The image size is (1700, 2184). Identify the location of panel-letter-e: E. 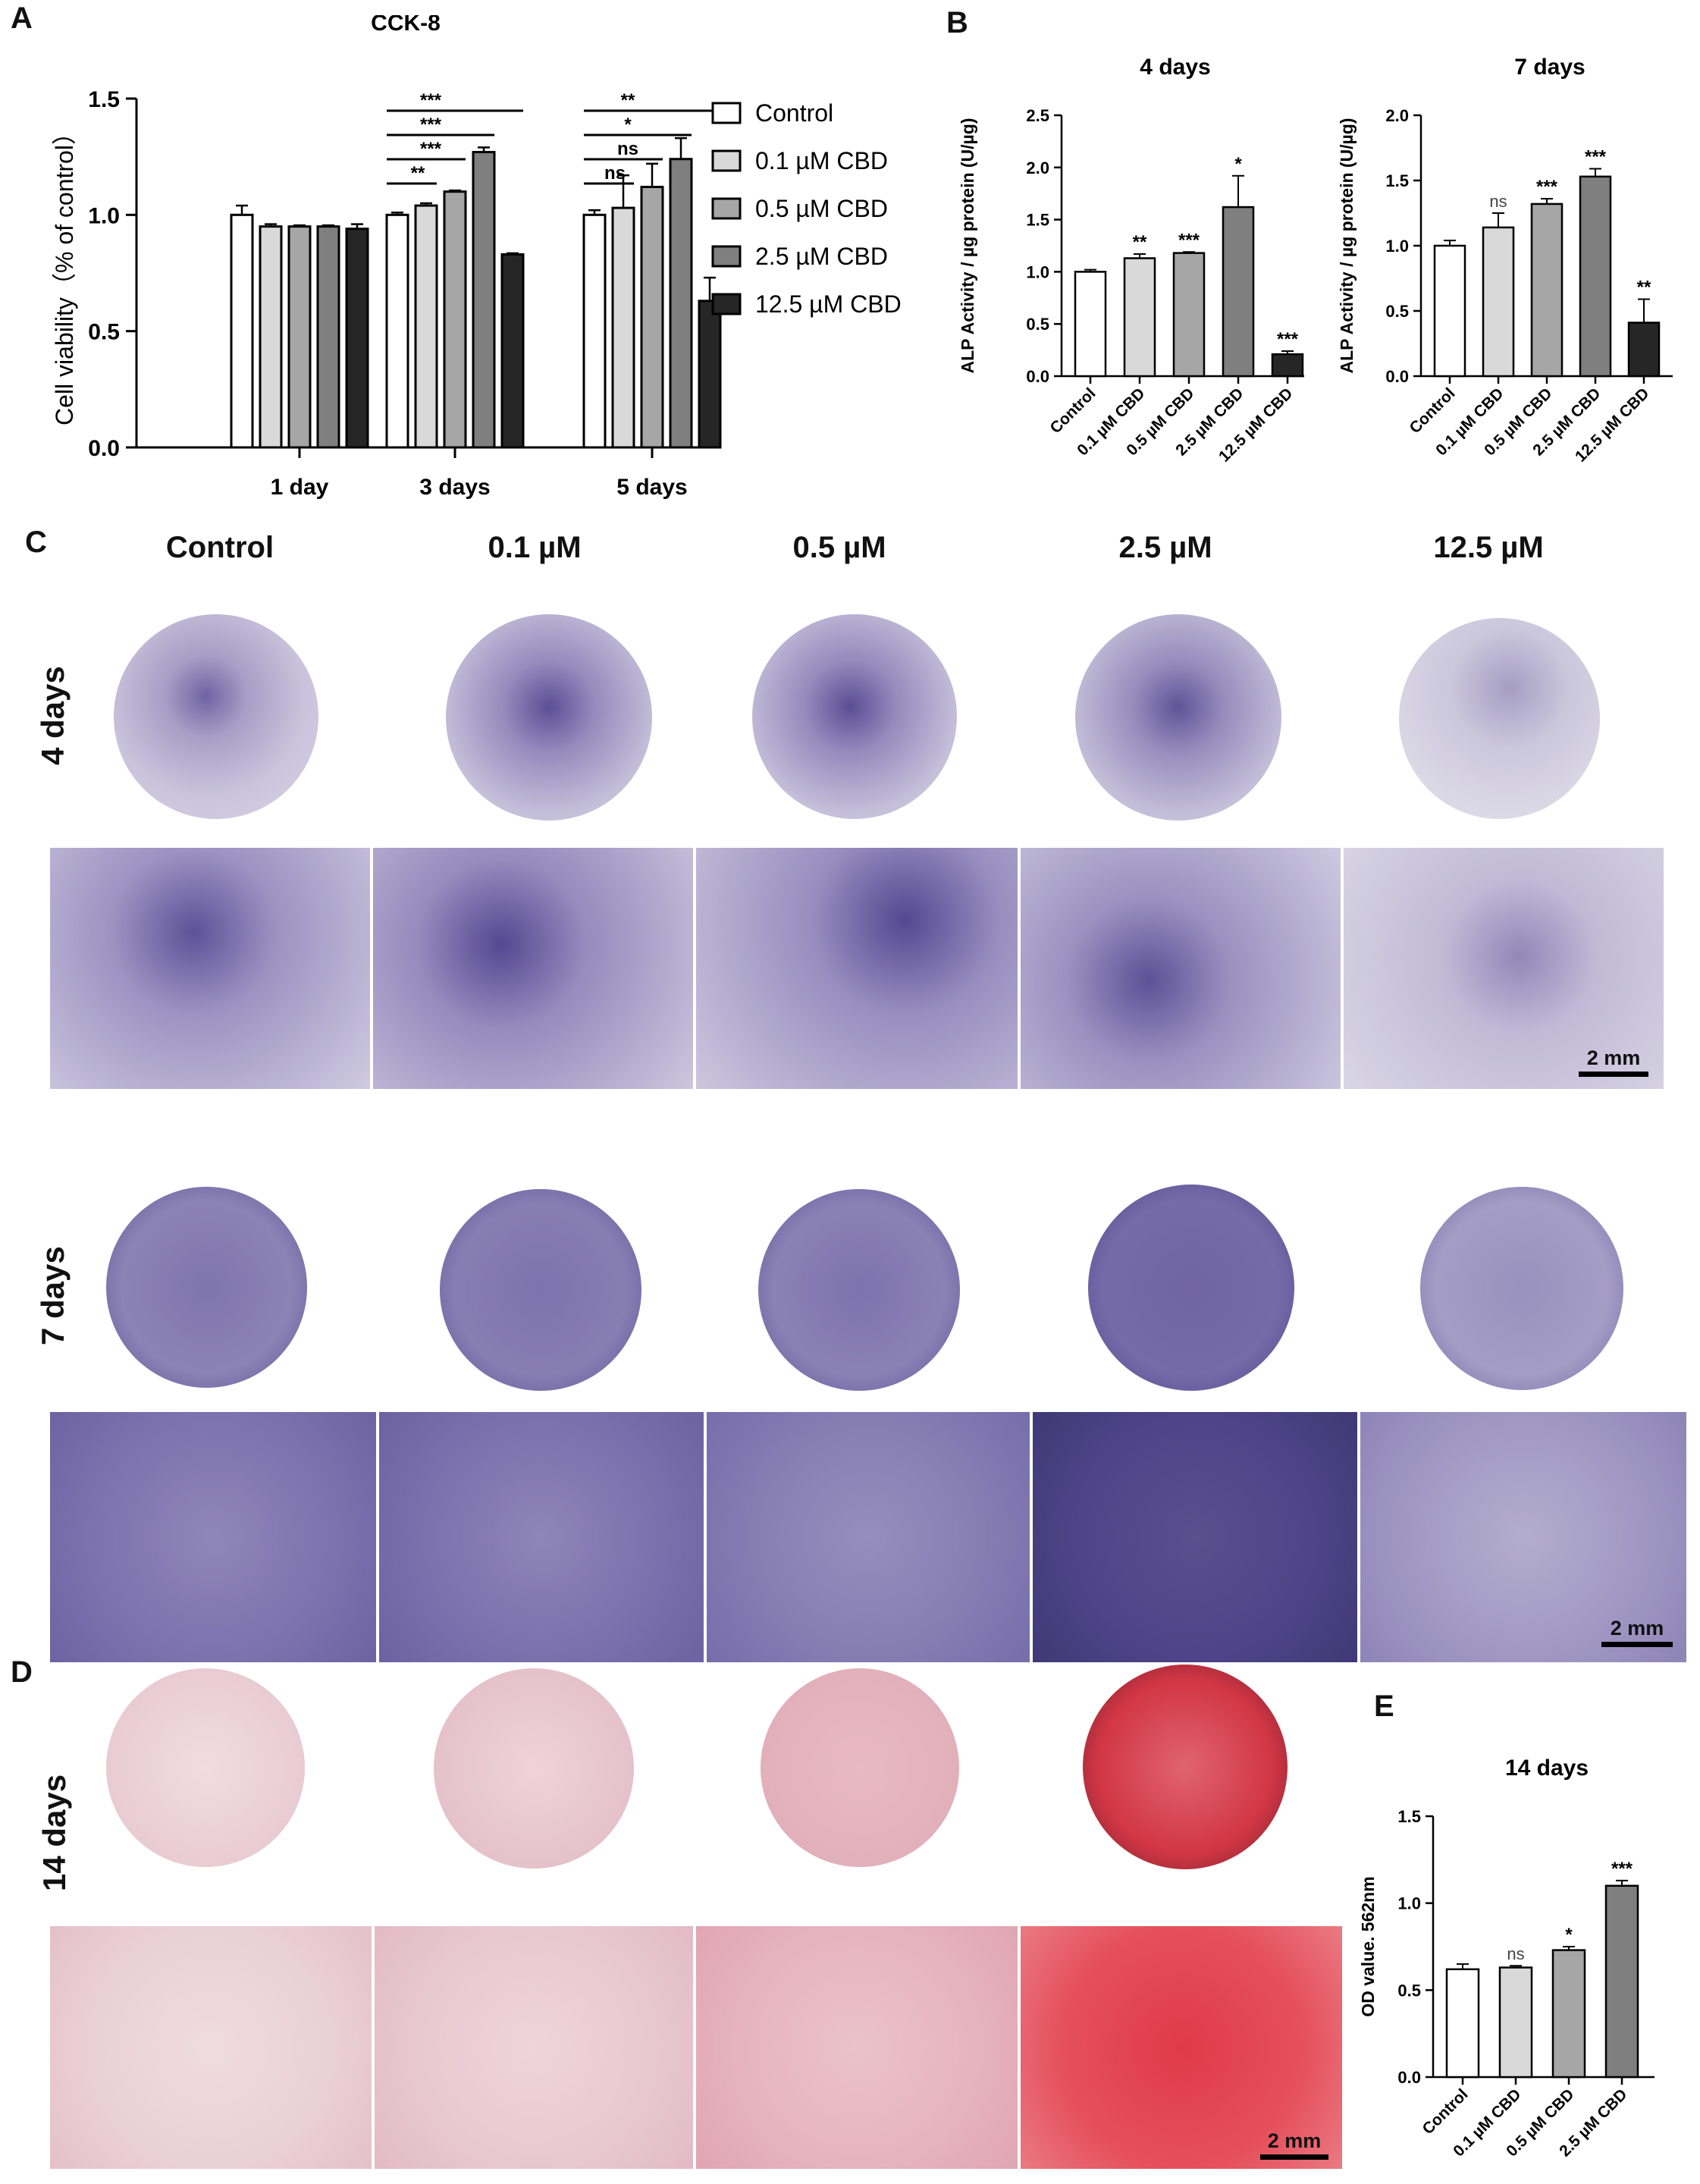
(1384, 1706).